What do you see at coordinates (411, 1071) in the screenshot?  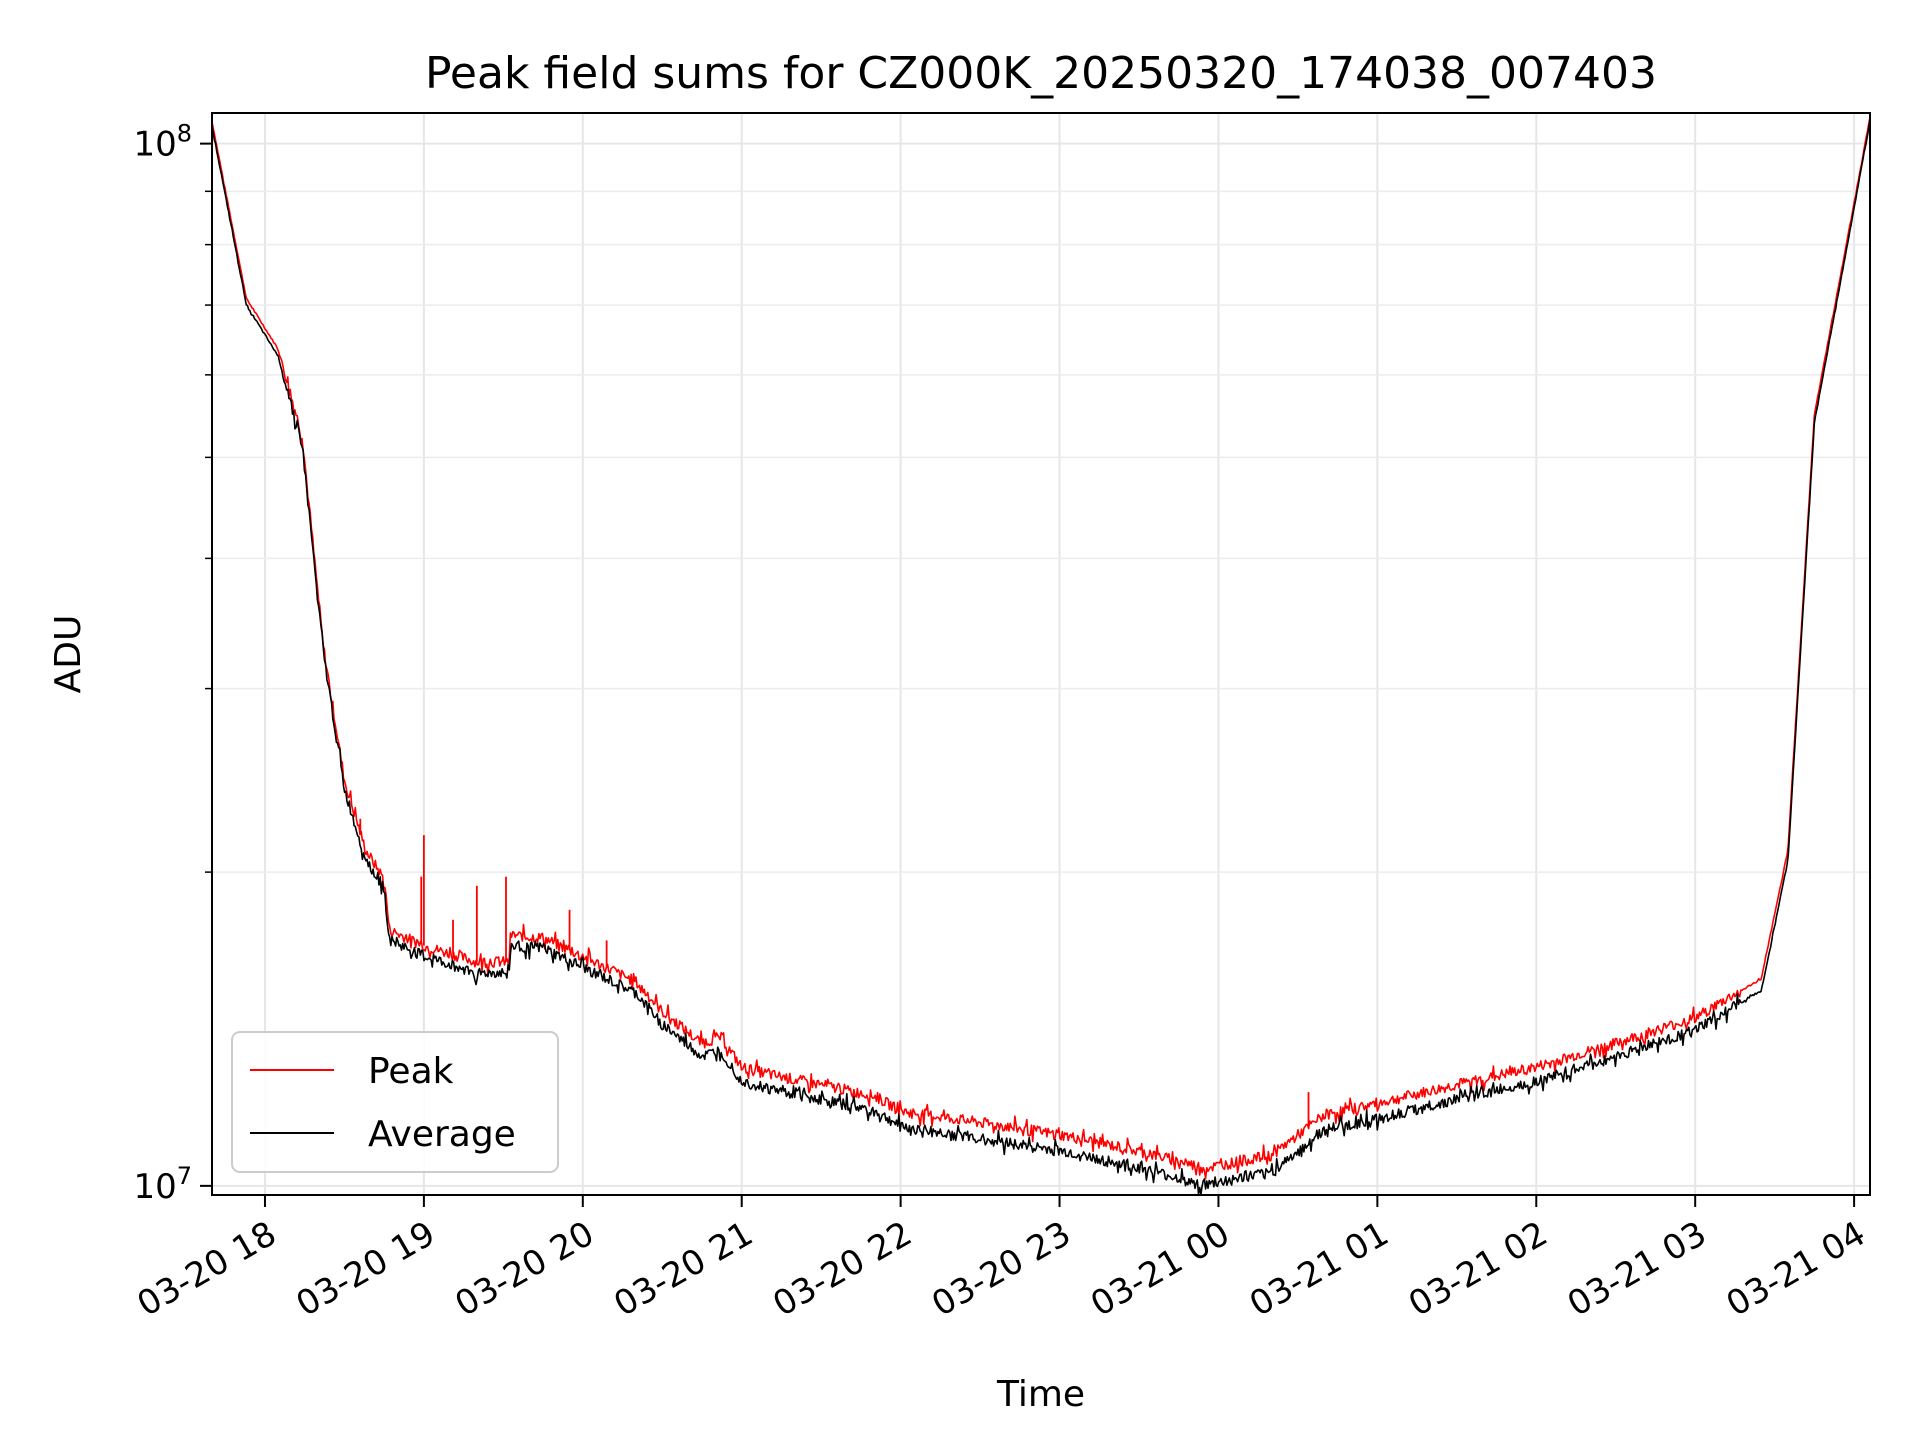 I see `legend-peak-label: Peak` at bounding box center [411, 1071].